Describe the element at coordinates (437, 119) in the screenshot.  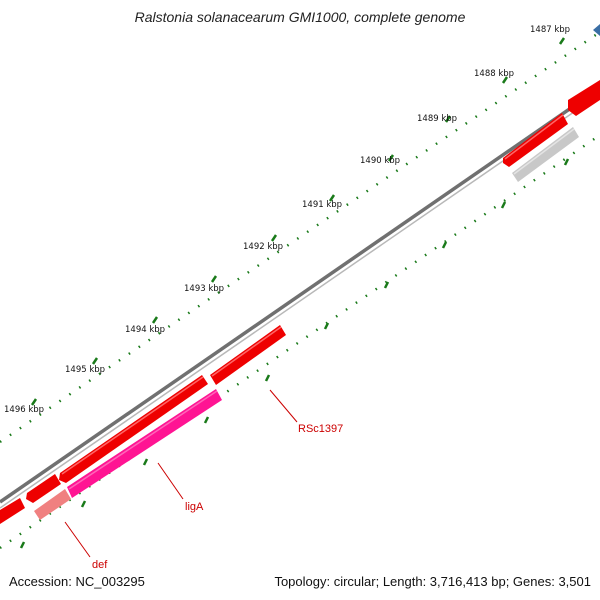
I see `kbp-label: 1489 kbp` at that location.